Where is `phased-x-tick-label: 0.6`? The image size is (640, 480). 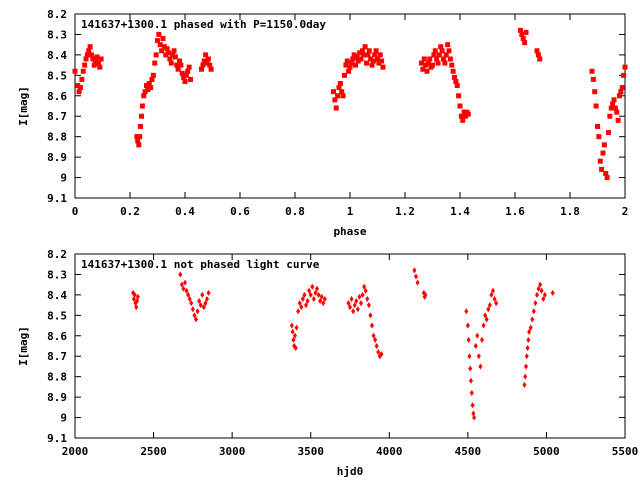 phased-x-tick-label: 0.6 is located at coordinates (240, 211).